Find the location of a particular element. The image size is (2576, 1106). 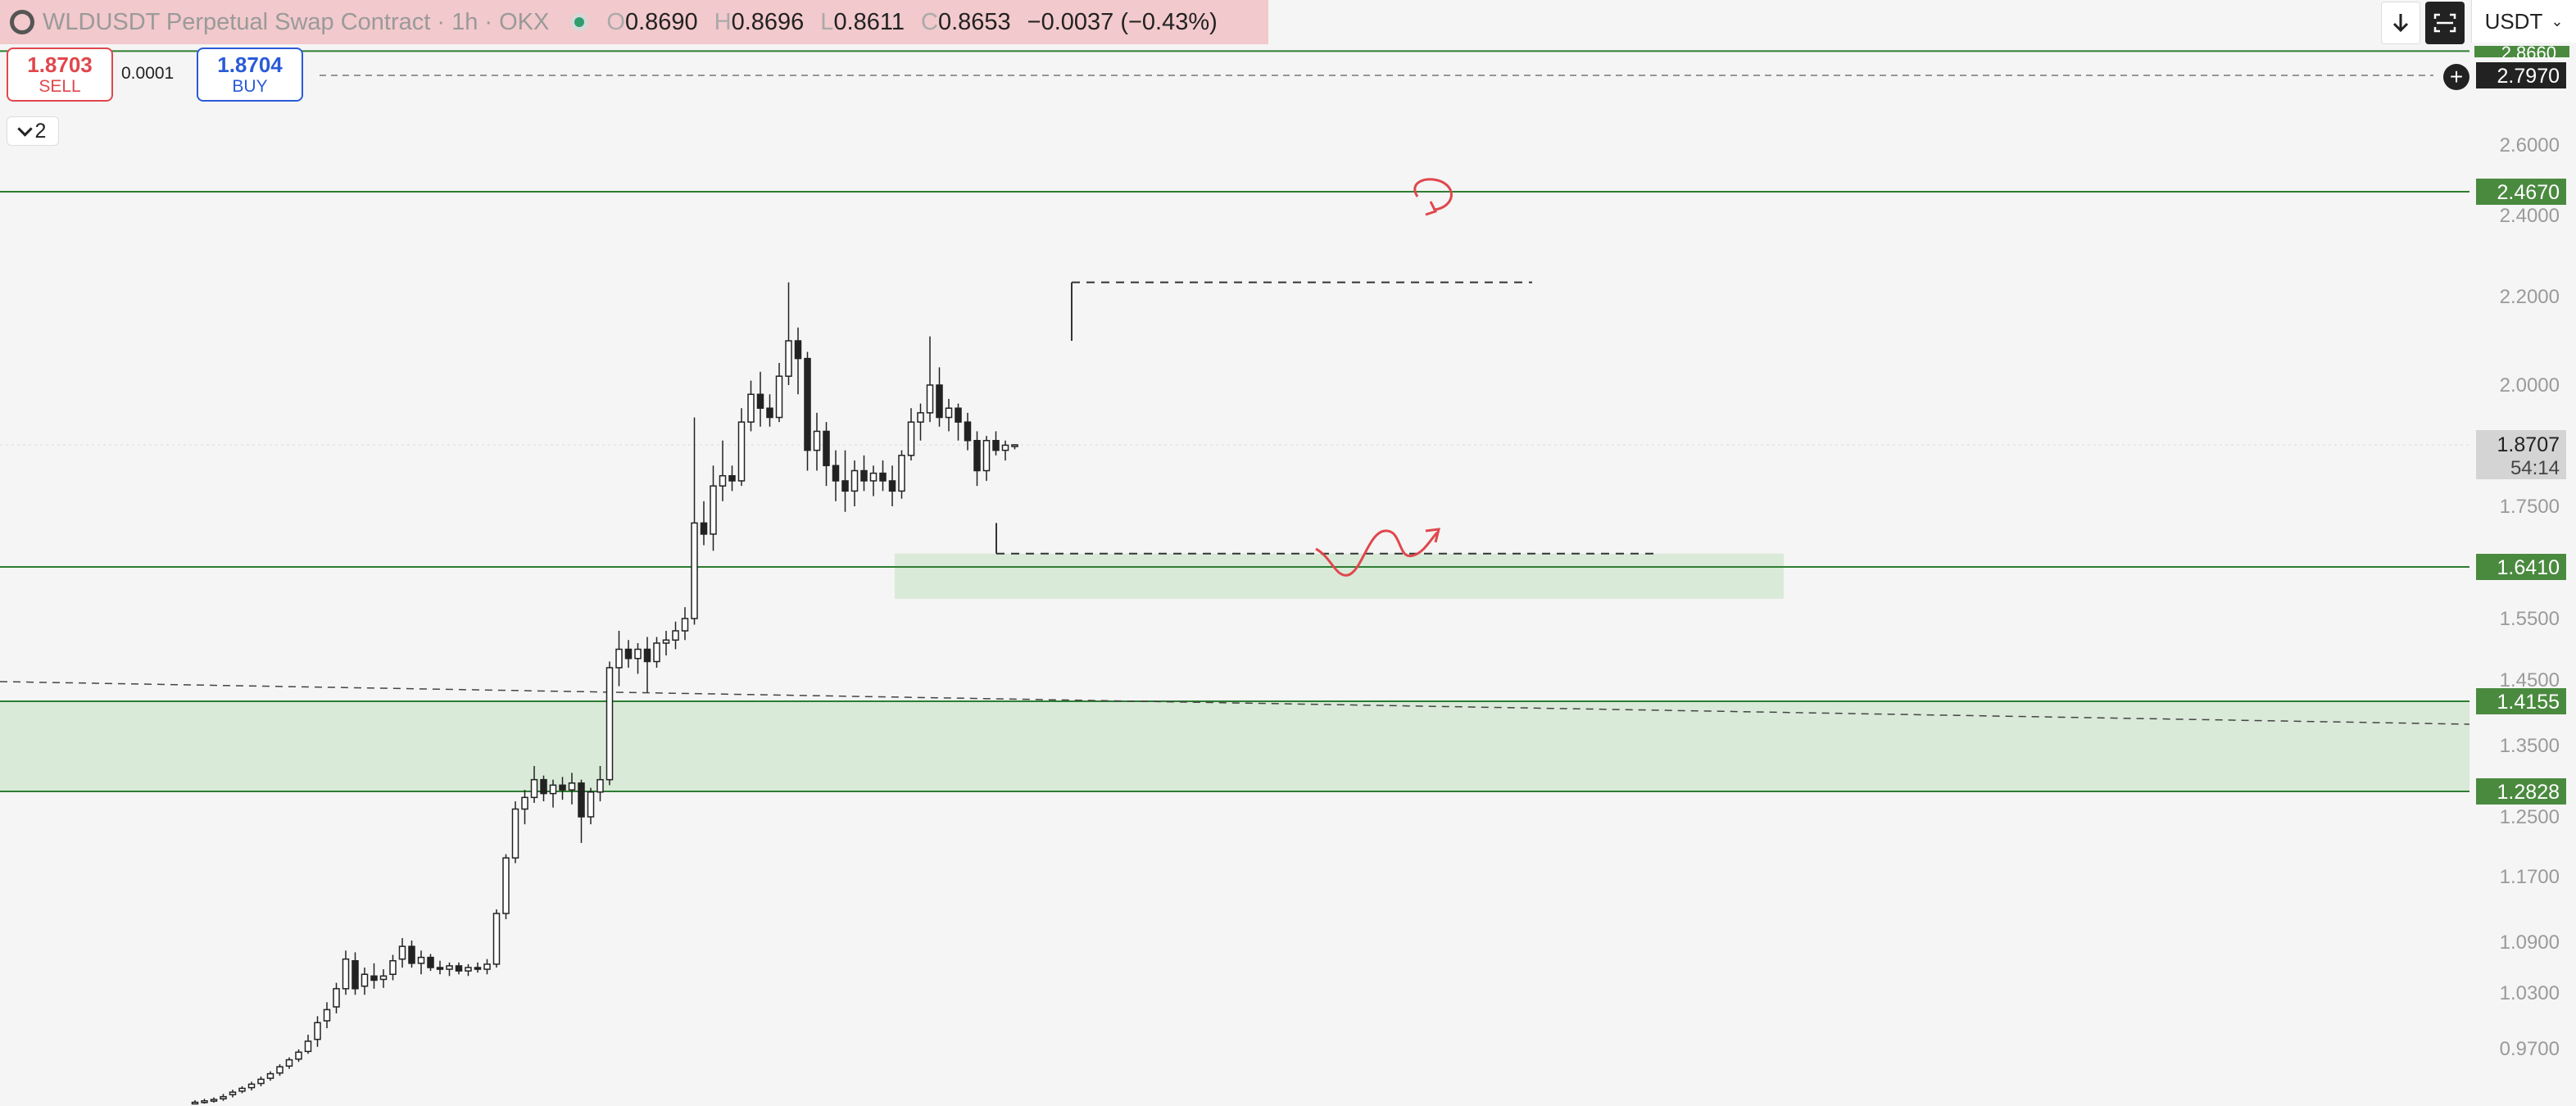

screenshot-button is located at coordinates (2445, 23).